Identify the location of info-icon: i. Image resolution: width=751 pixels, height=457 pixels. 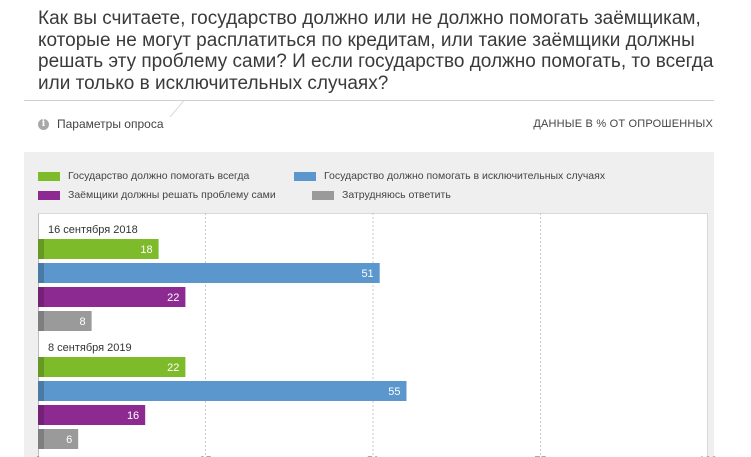
(43, 124).